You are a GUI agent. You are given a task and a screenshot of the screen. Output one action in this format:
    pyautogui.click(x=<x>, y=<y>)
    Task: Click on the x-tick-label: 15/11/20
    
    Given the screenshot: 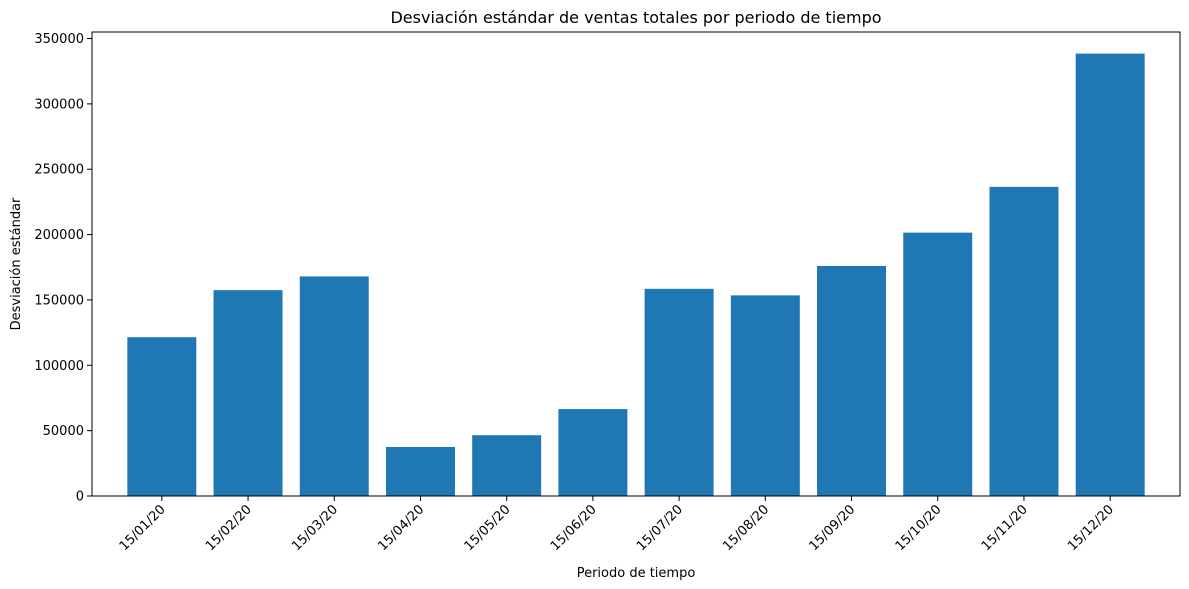 What is the action you would take?
    pyautogui.click(x=1005, y=528)
    